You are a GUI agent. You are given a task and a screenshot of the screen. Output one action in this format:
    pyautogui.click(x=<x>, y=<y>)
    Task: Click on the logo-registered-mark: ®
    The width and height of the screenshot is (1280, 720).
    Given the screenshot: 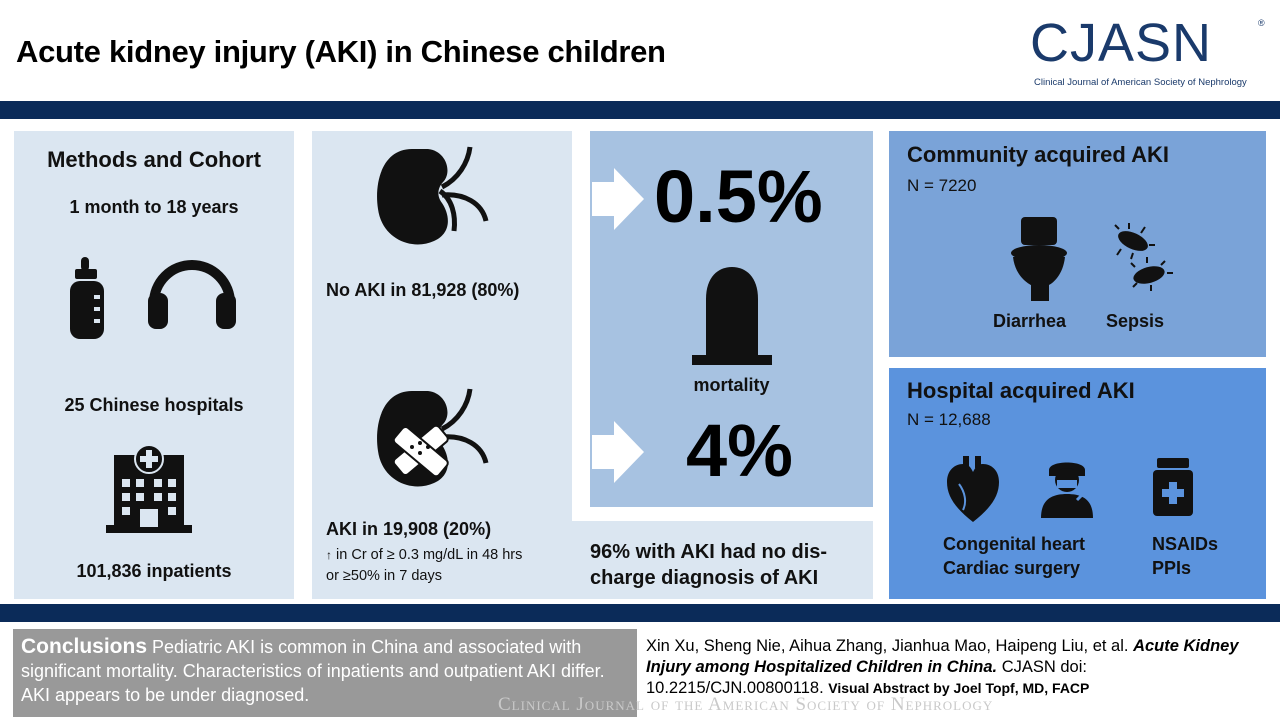 What is the action you would take?
    pyautogui.click(x=1261, y=23)
    